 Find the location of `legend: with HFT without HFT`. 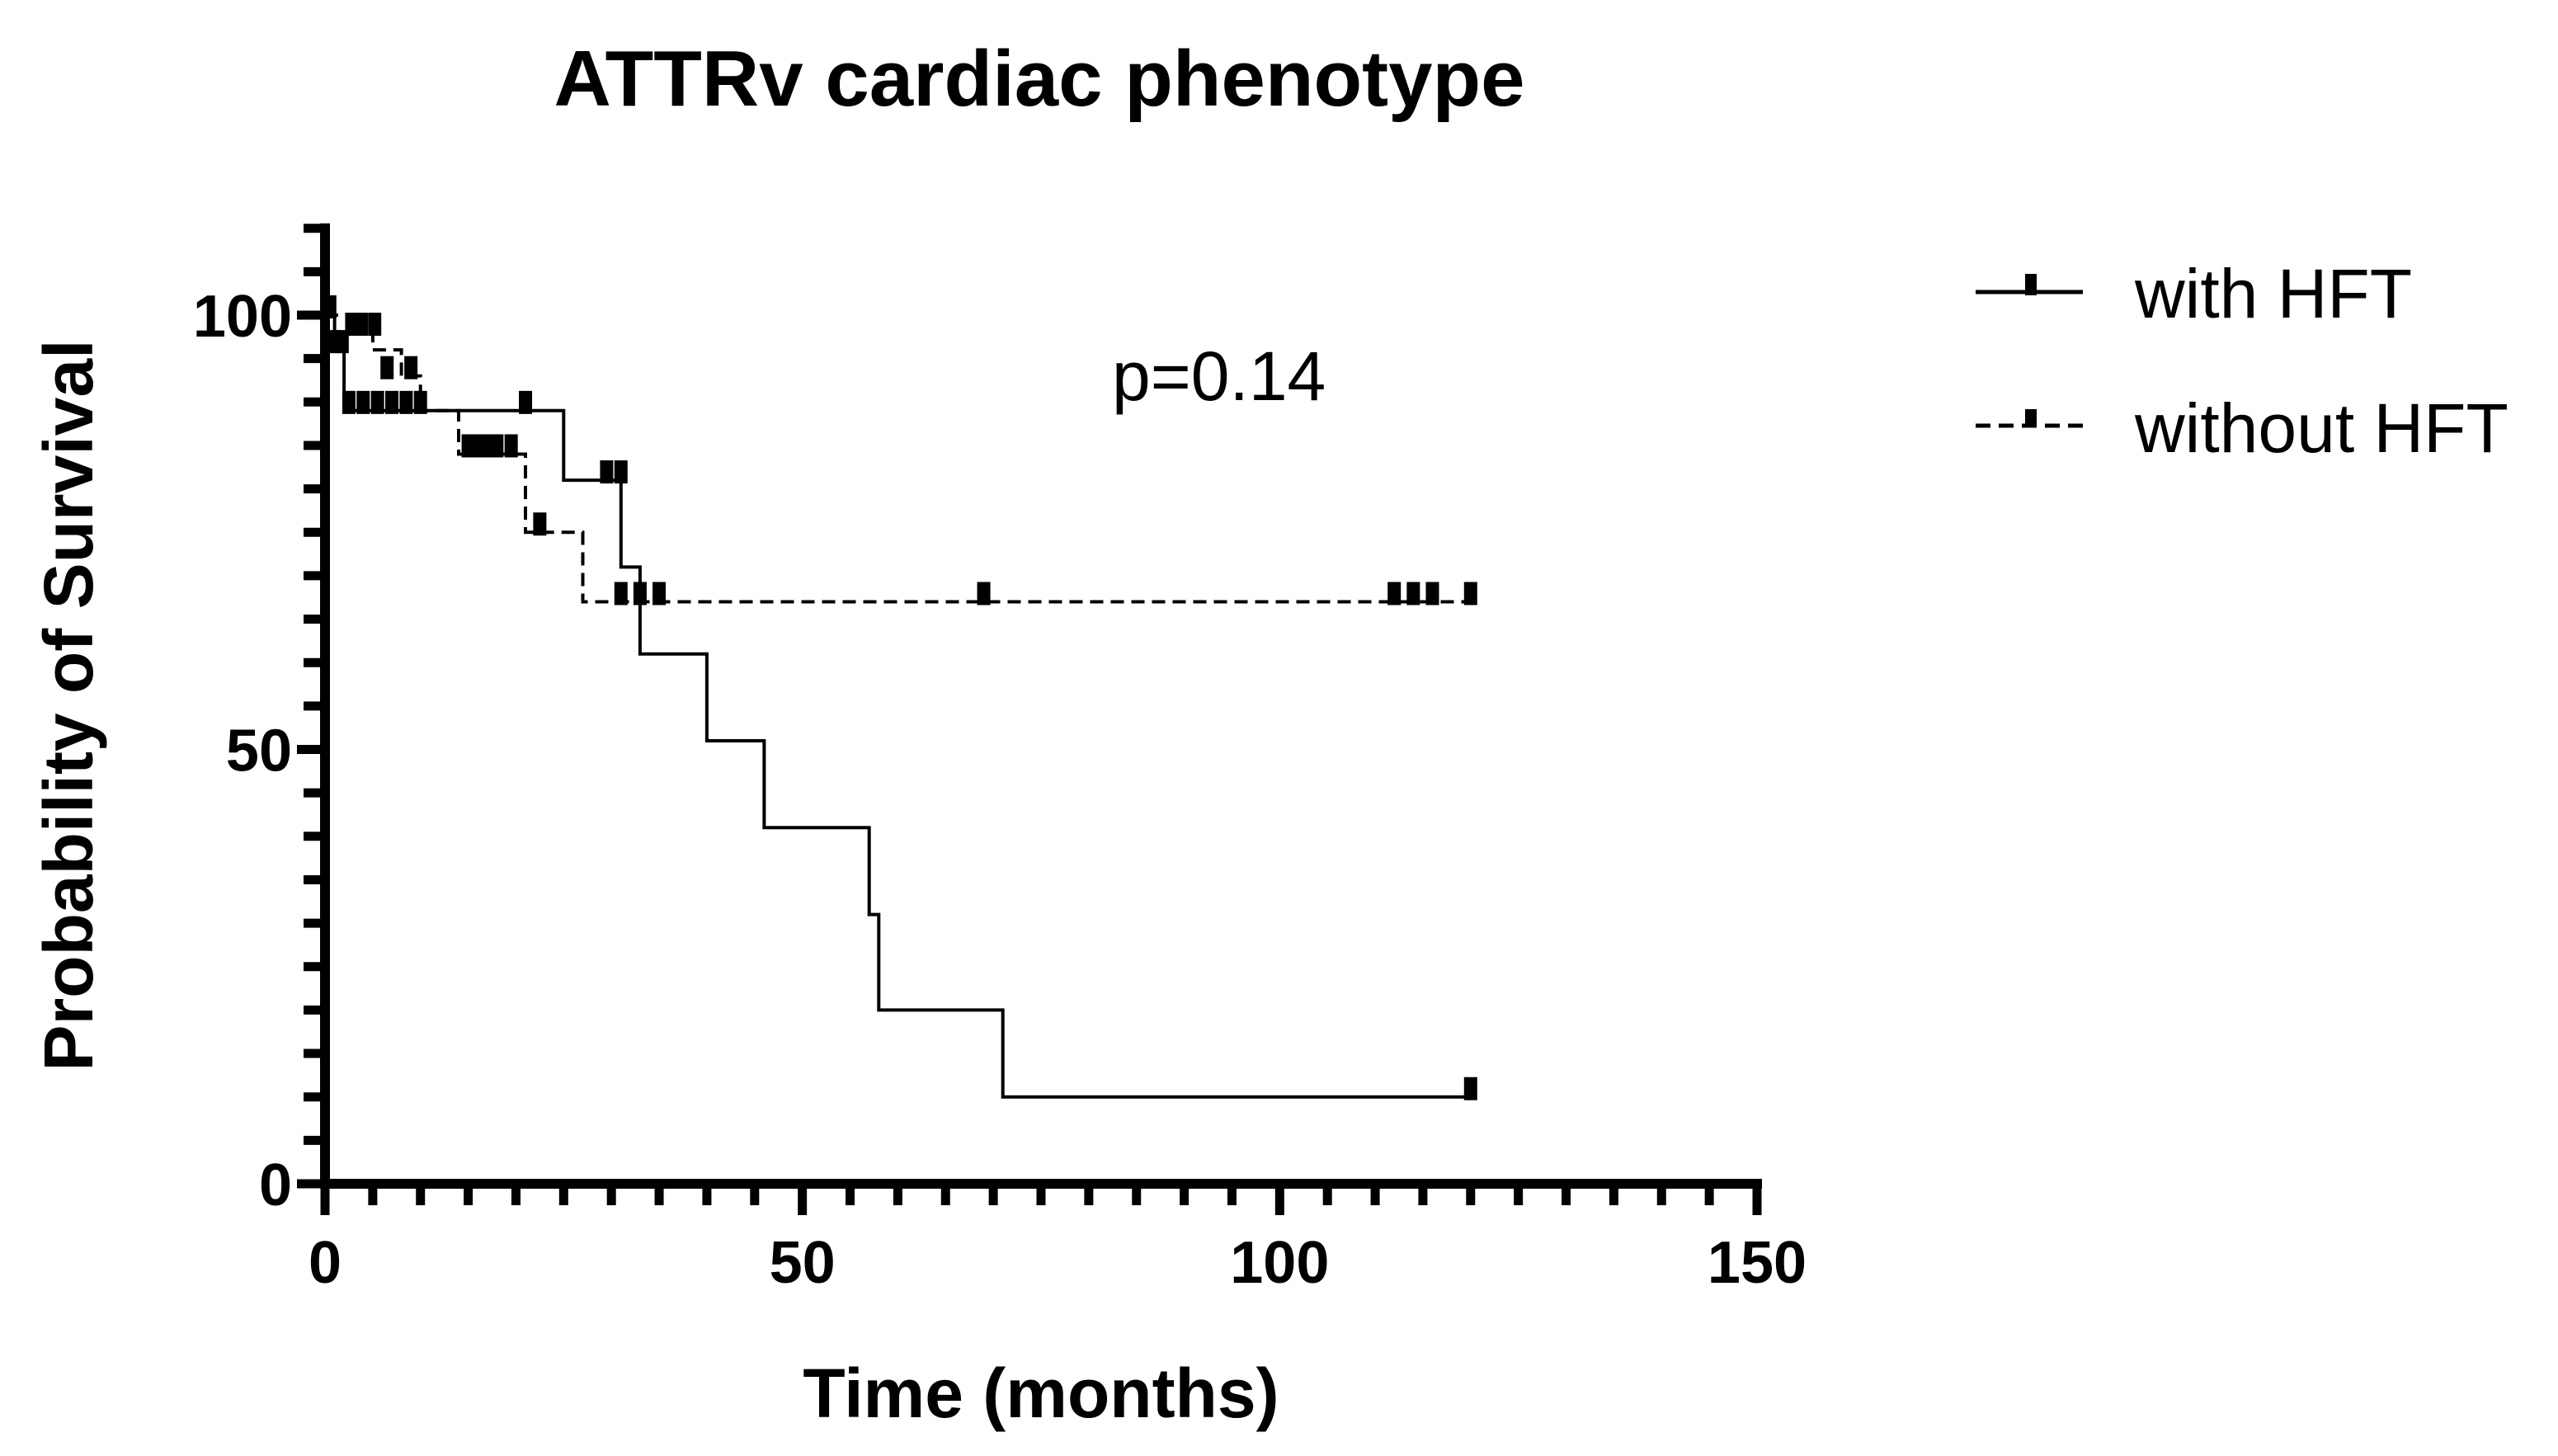

legend: with HFT without HFT is located at coordinates (2243, 361).